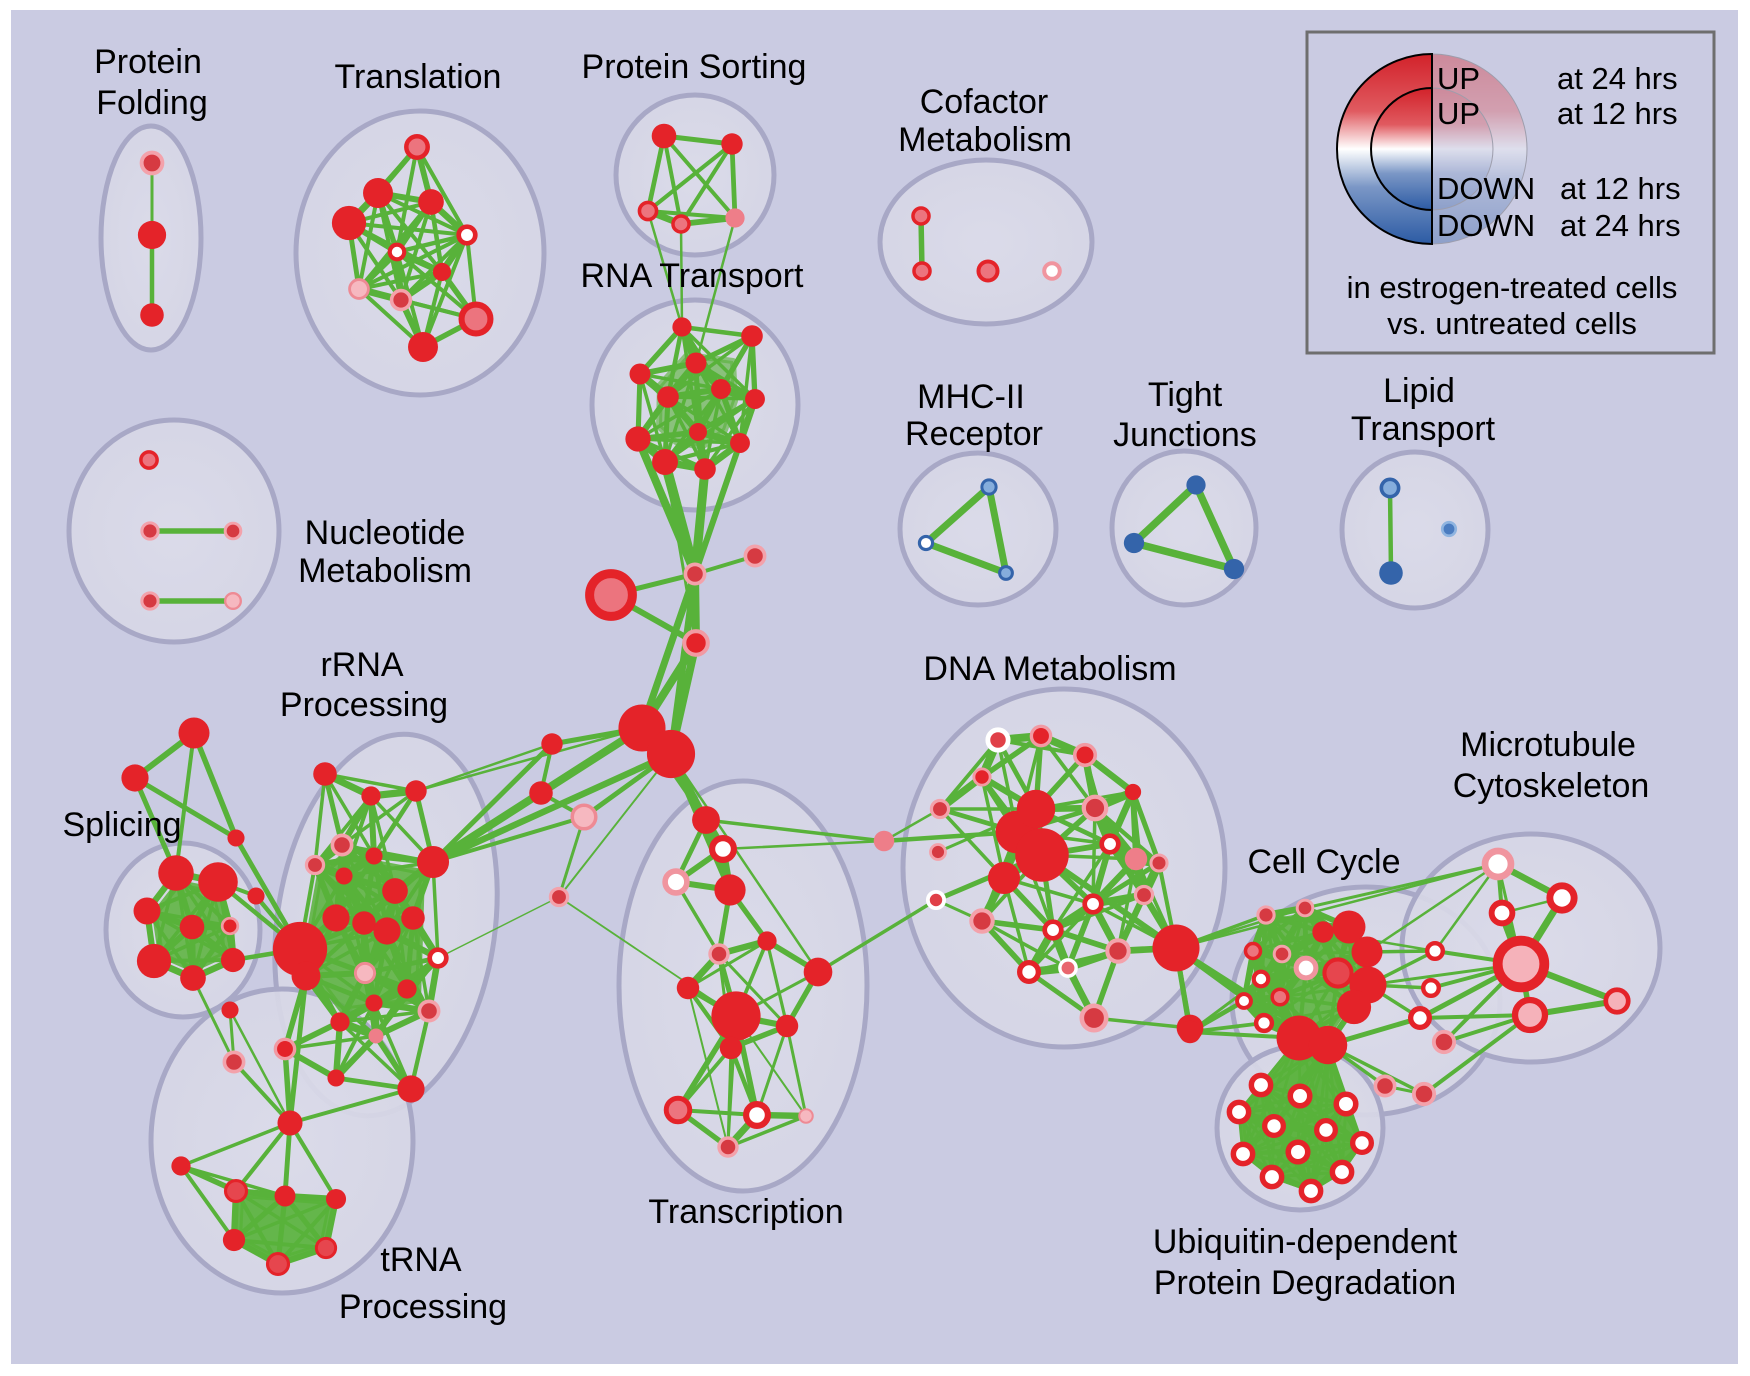  I want to click on svg-text: Protein, so click(148, 62).